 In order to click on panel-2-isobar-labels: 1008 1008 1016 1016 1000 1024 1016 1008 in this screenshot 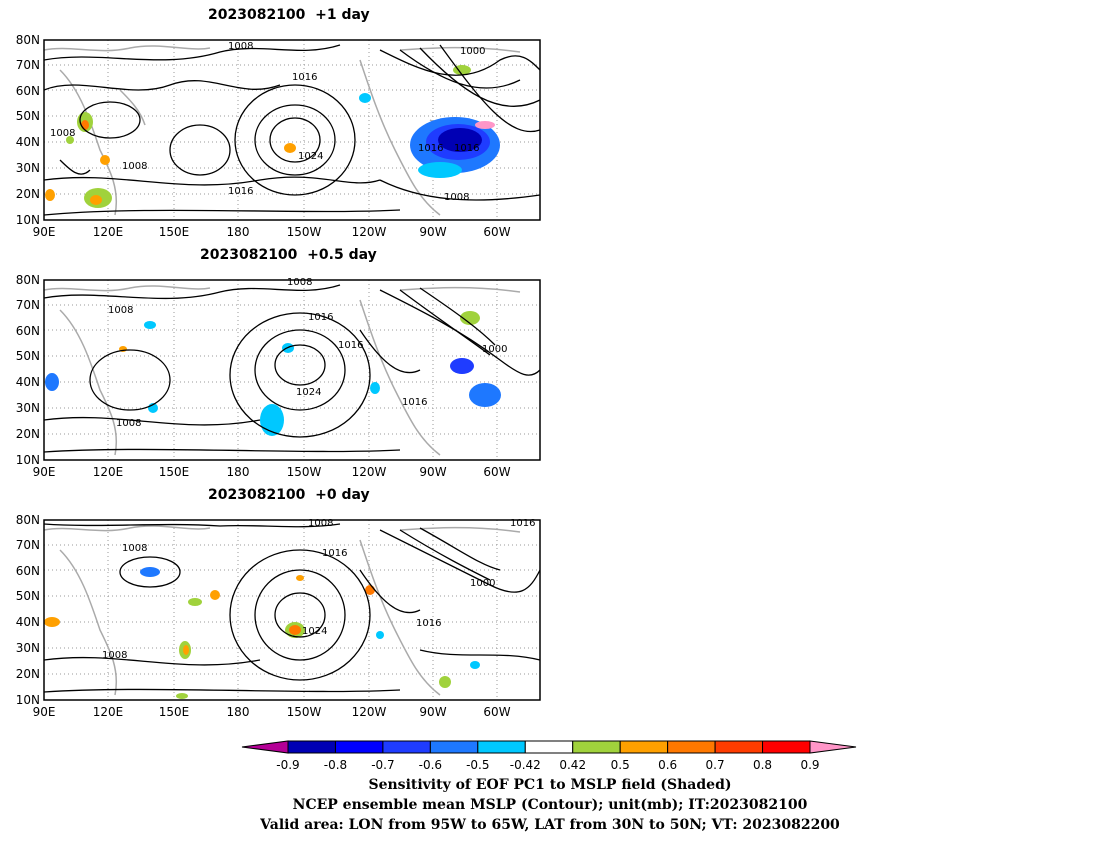, I will do `click(307, 353)`.